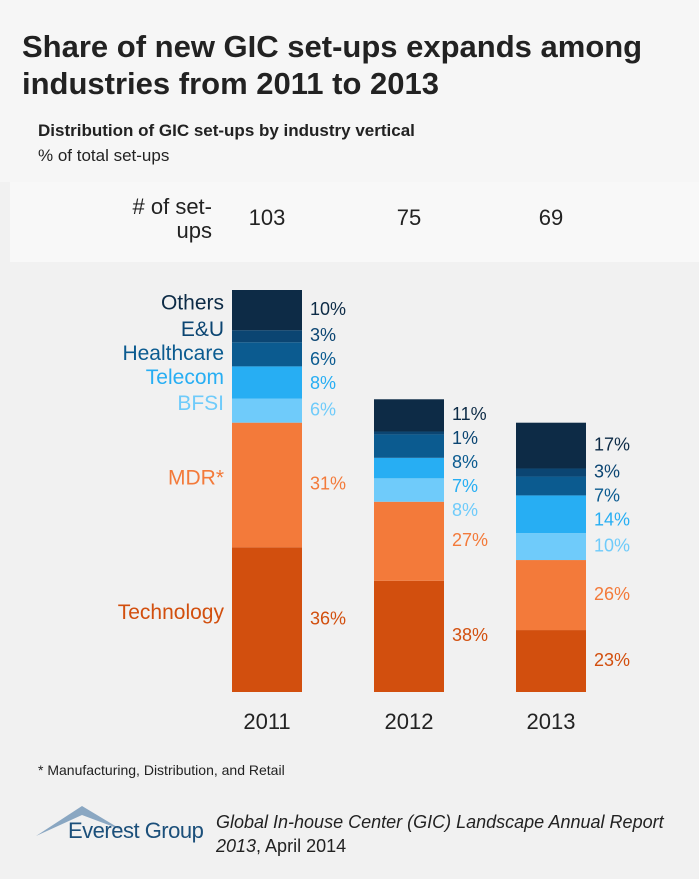 The image size is (699, 879). I want to click on series-label: Healthcare, so click(173, 353).